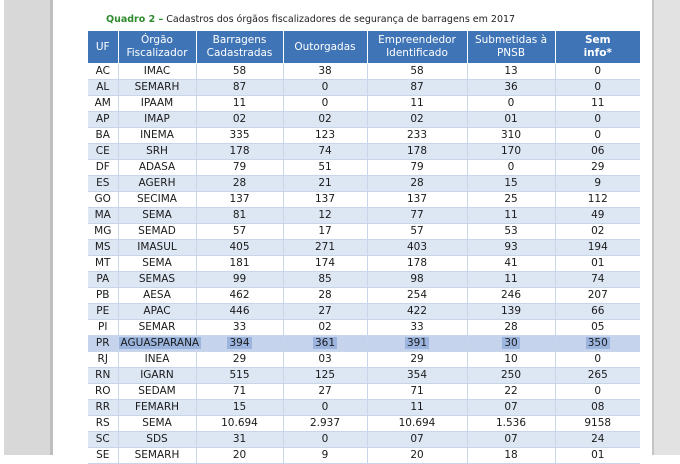  Describe the element at coordinates (240, 439) in the screenshot. I see `cell-cadastradas: 31` at that location.